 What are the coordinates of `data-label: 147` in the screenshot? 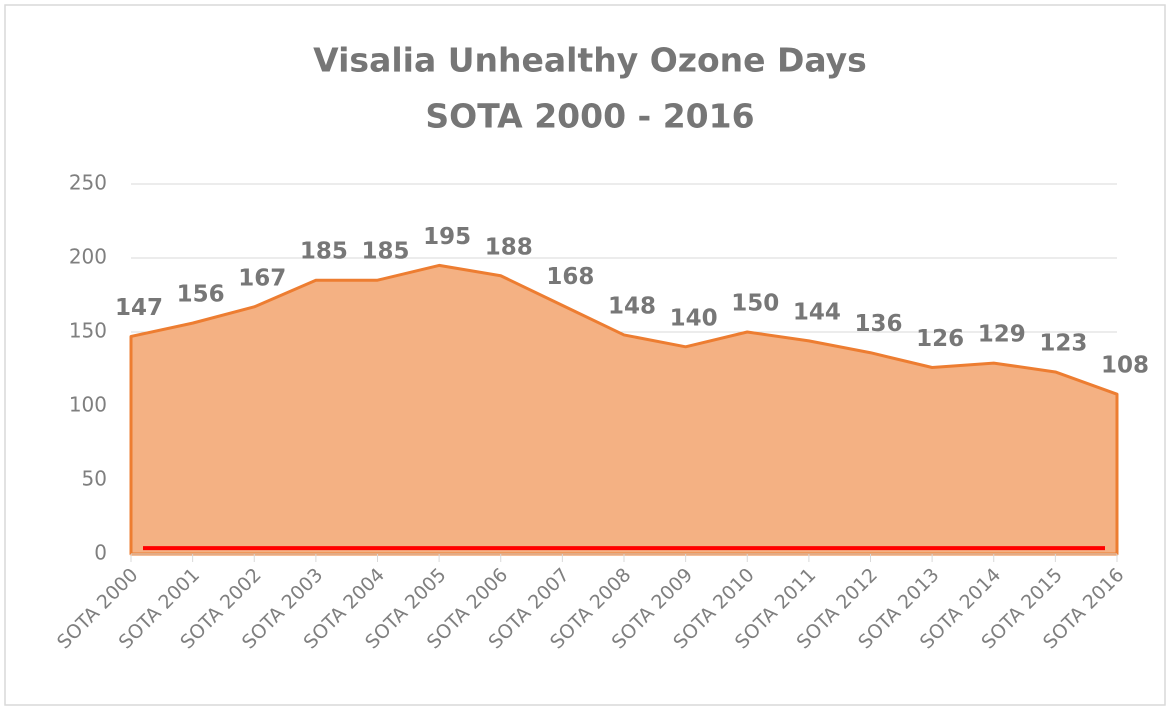 It's located at (139, 308).